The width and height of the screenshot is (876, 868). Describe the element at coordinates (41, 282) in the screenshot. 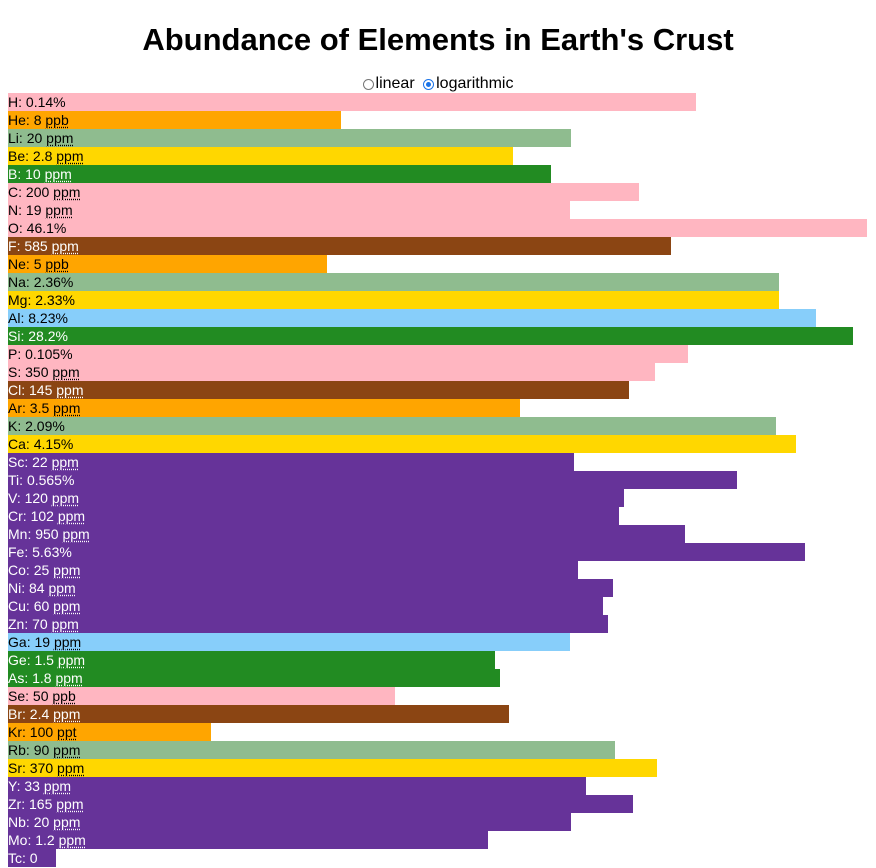

I see `bar-label-na: Na: 2.36%` at that location.